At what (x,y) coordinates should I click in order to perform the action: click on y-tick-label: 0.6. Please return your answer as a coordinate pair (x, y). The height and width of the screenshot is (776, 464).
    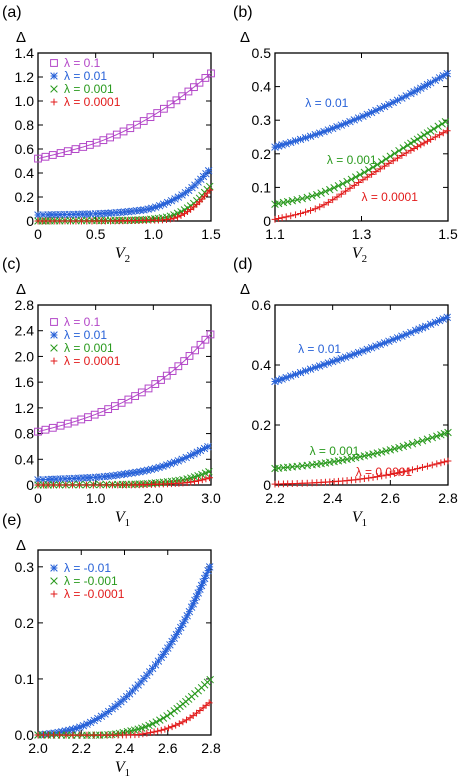
    Looking at the image, I should click on (25, 149).